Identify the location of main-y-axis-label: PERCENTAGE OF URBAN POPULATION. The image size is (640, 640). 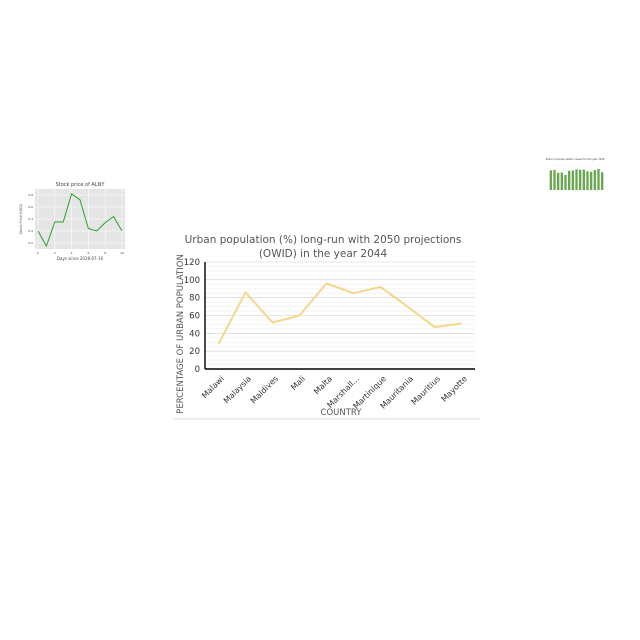
(181, 334).